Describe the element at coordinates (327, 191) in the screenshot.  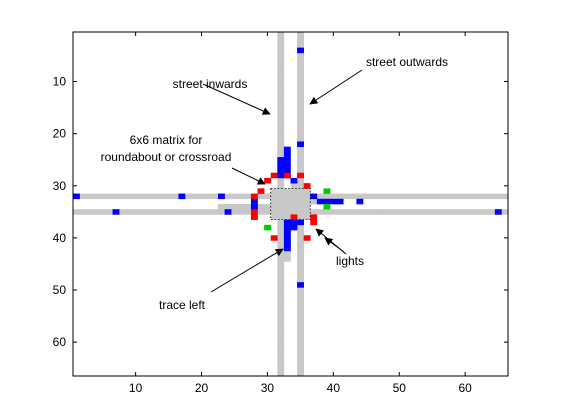
I see `green-light-cell` at that location.